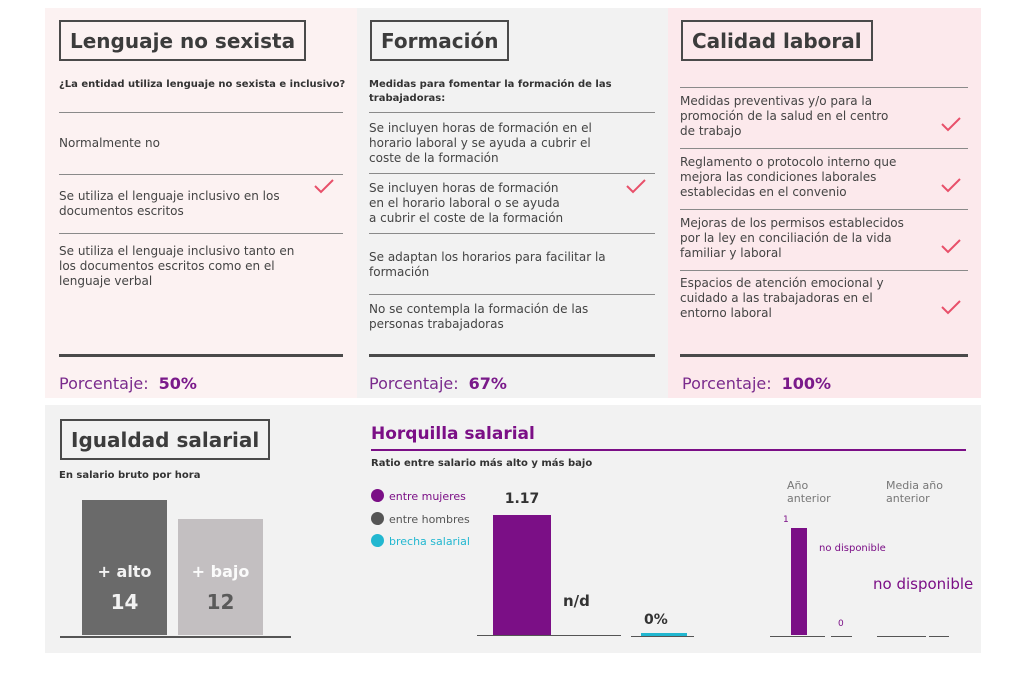 The image size is (1014, 691). Describe the element at coordinates (128, 383) in the screenshot. I see `lenguaje-percentage: Porcentaje: 50%` at that location.